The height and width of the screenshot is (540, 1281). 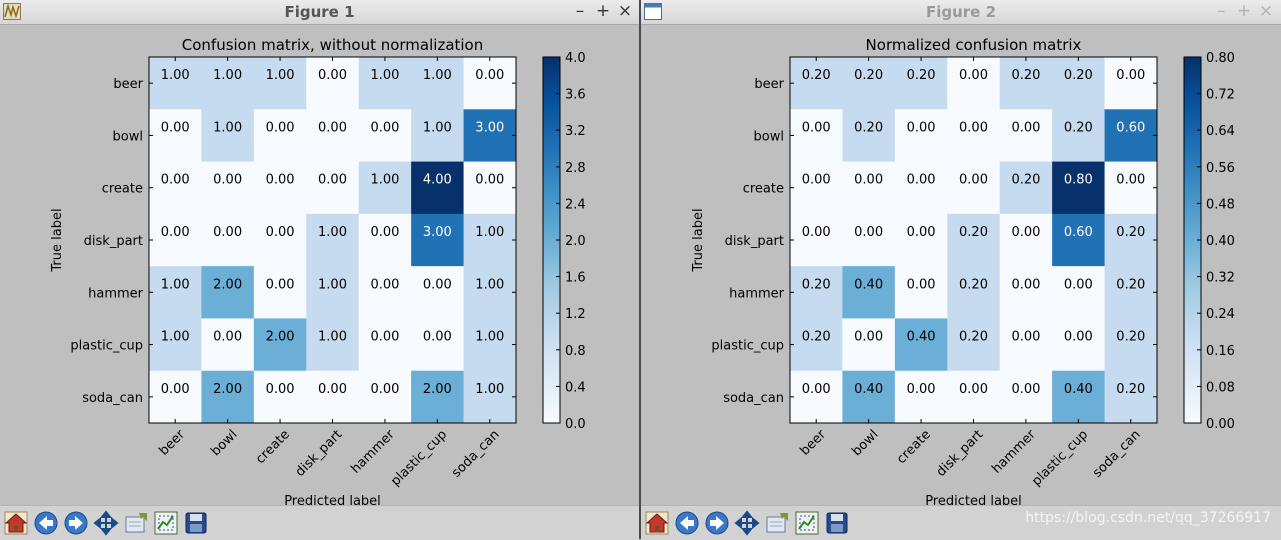 I want to click on x-tick-label: create, so click(x=914, y=447).